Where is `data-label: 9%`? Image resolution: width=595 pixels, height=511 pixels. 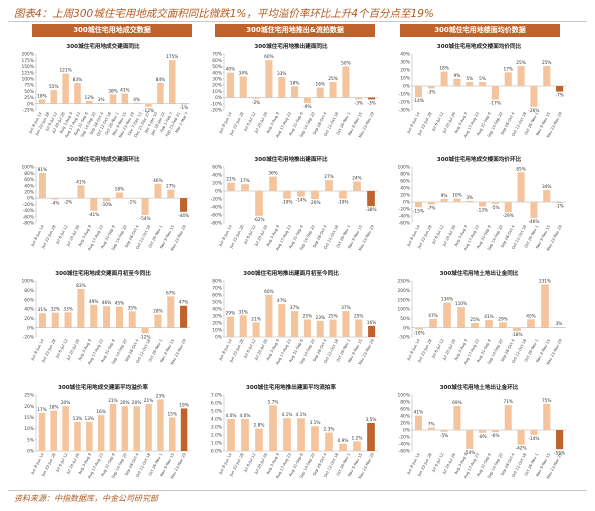
data-label: 9% is located at coordinates (457, 76).